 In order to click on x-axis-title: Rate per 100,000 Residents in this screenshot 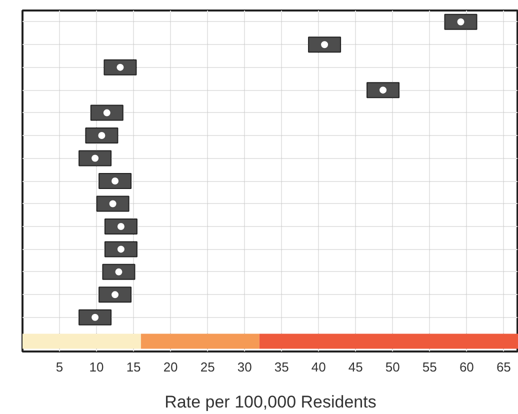, I will do `click(270, 402)`.